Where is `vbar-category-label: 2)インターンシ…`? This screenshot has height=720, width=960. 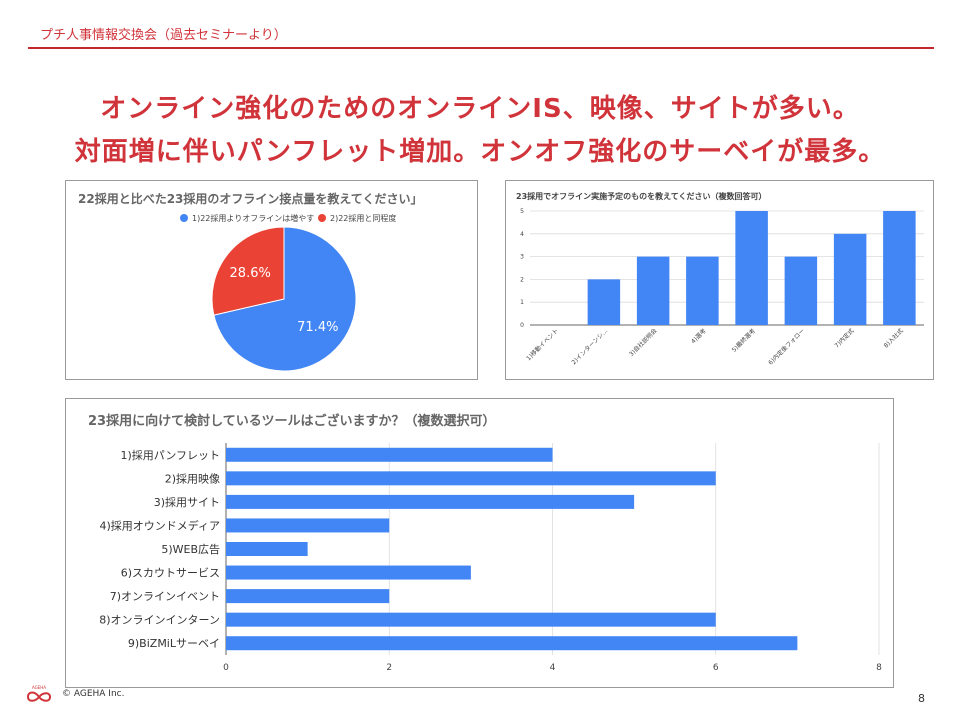
vbar-category-label: 2)インターンシ… is located at coordinates (589, 346).